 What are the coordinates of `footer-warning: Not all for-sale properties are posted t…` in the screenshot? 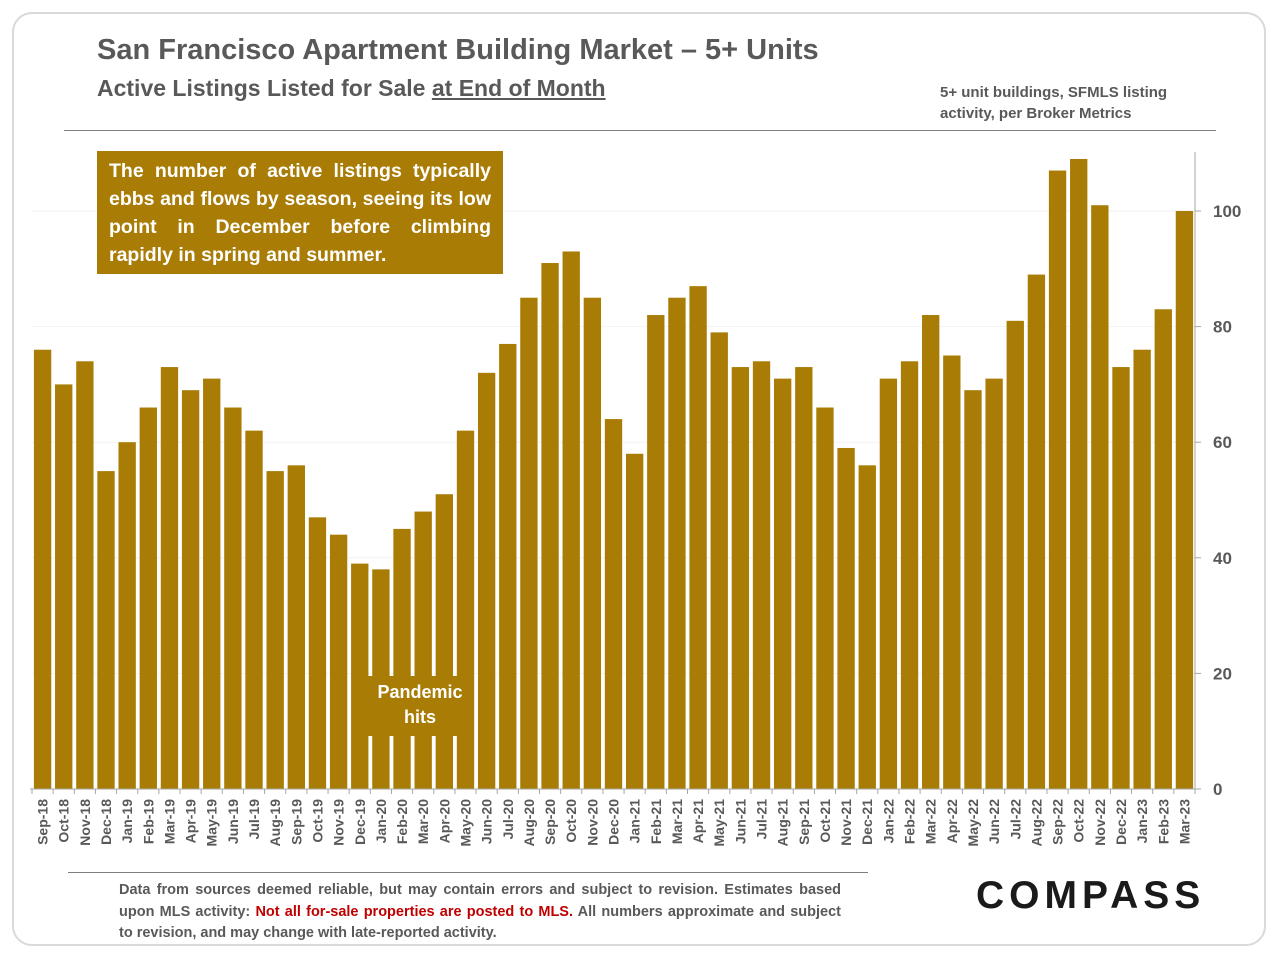 It's located at (414, 911).